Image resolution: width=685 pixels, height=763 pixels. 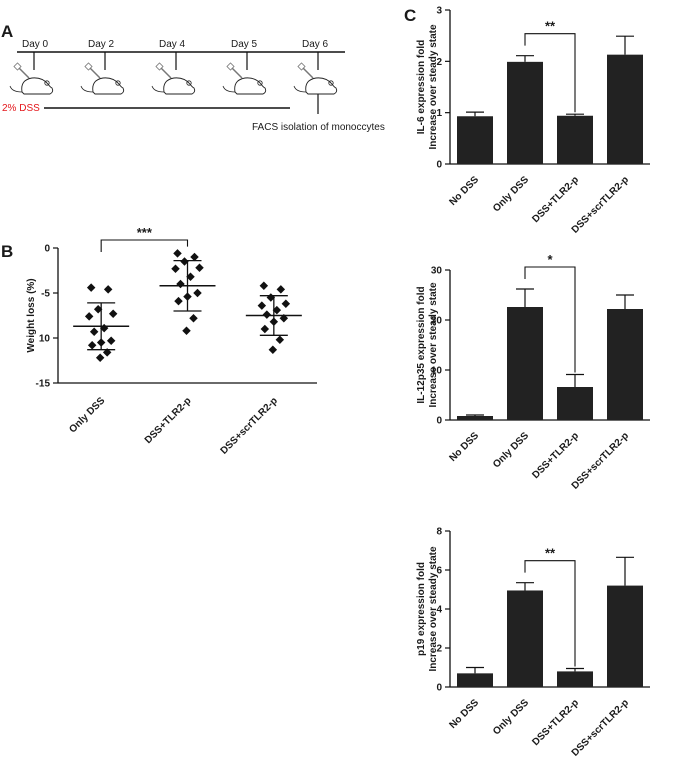 What do you see at coordinates (410, 15) in the screenshot?
I see `panel-c-letter: C` at bounding box center [410, 15].